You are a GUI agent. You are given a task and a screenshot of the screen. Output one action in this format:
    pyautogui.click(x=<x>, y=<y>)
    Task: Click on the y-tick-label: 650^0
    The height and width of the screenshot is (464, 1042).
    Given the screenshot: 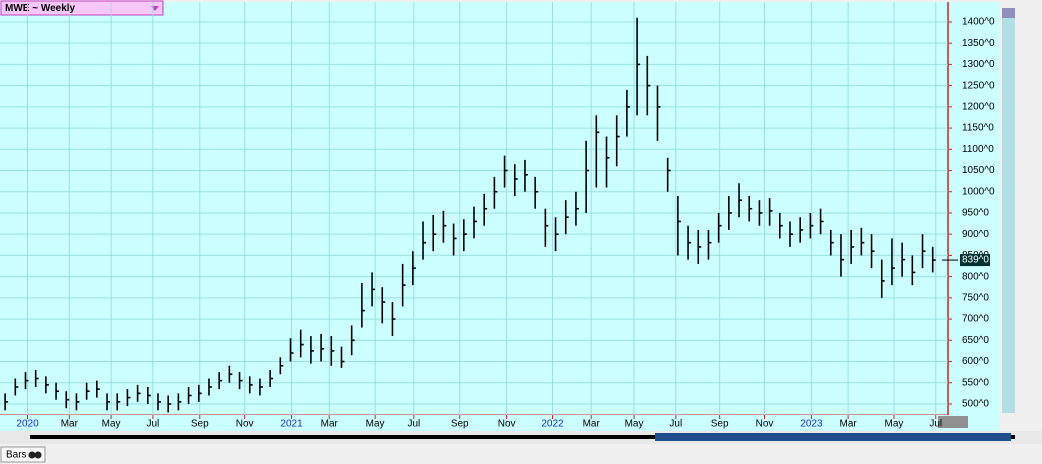 What is the action you would take?
    pyautogui.click(x=975, y=340)
    